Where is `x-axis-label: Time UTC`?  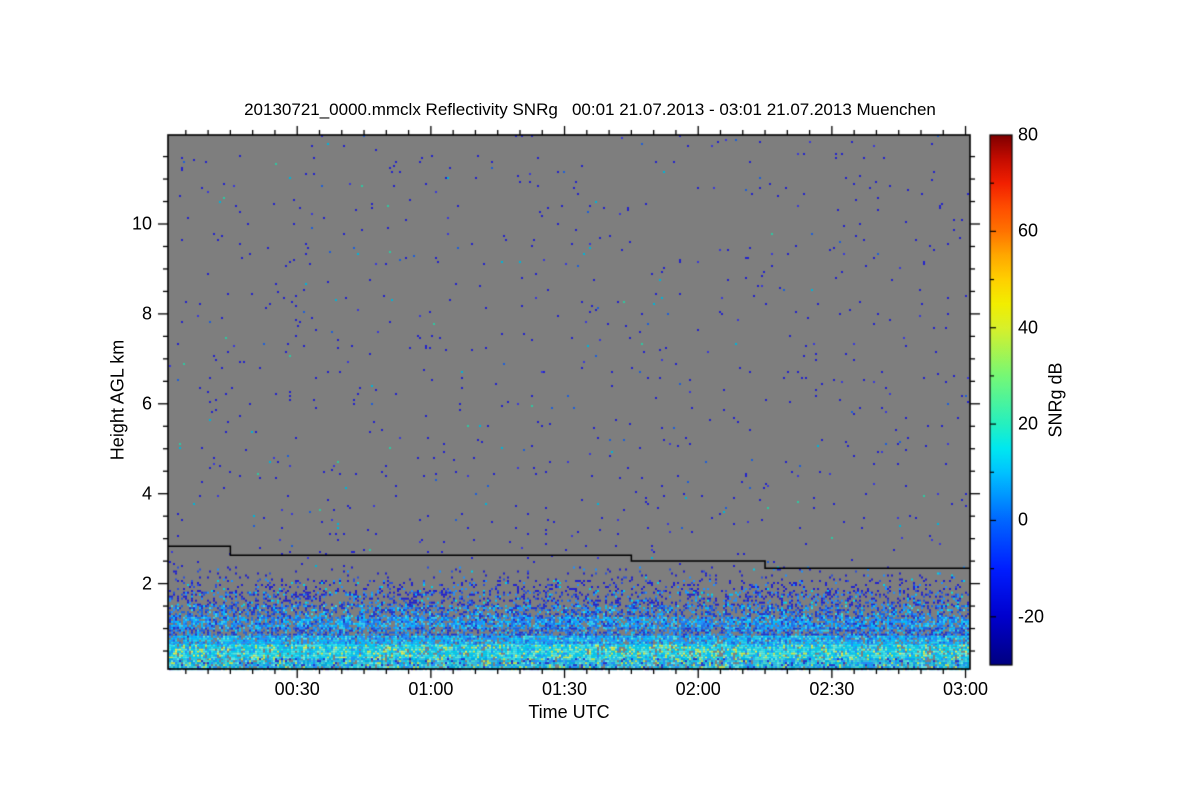 x-axis-label: Time UTC is located at coordinates (569, 712).